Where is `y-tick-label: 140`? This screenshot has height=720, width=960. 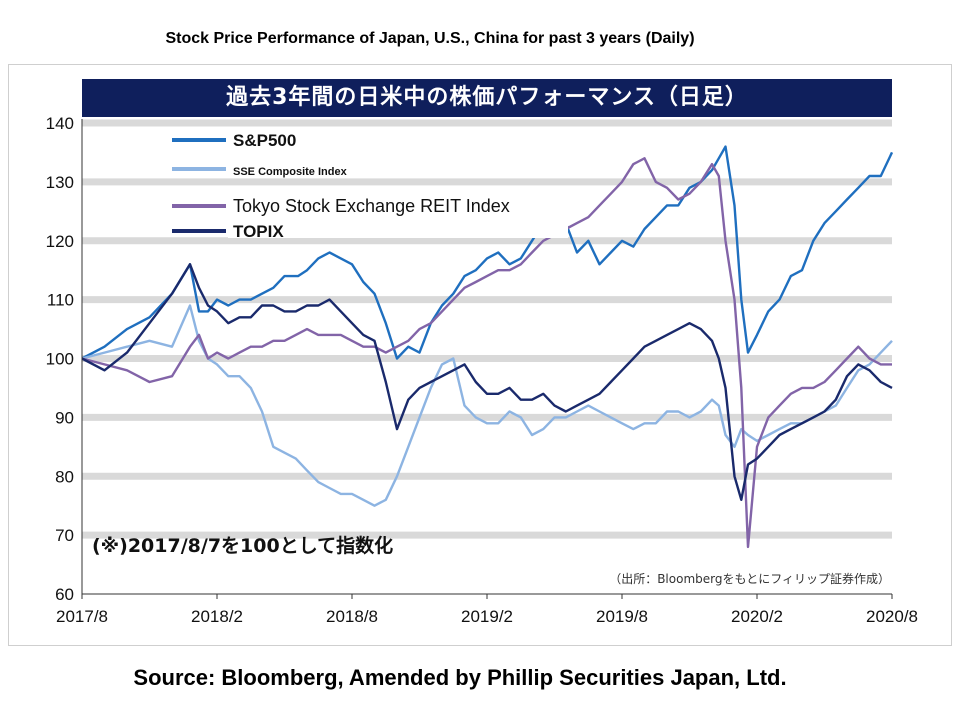 y-tick-label: 140 is located at coordinates (60, 123).